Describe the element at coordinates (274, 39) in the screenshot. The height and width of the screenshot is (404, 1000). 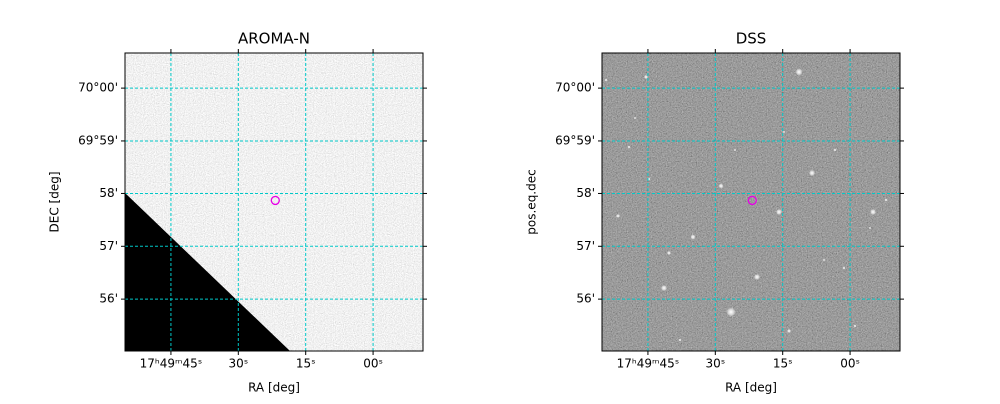
I see `chart-title: AROMA-N` at that location.